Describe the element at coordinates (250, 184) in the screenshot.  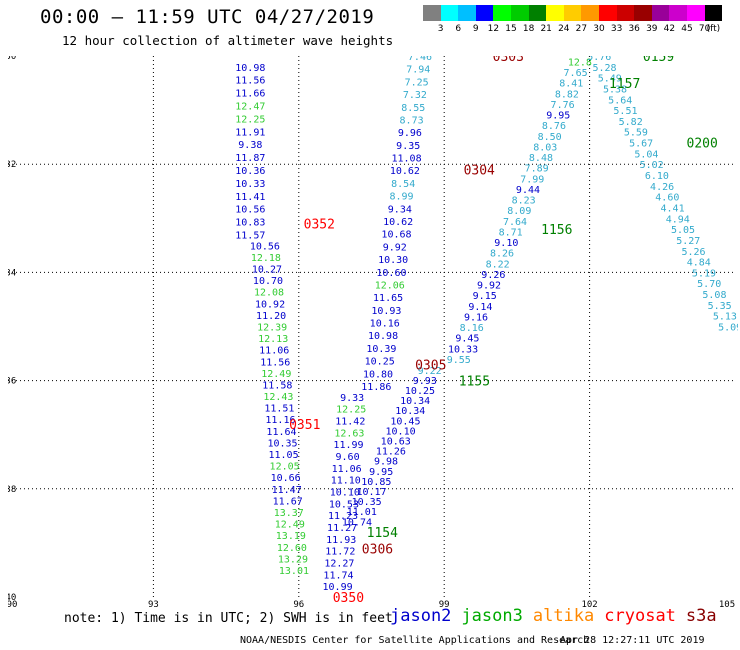
I see `swh-value: 10.33` at that location.